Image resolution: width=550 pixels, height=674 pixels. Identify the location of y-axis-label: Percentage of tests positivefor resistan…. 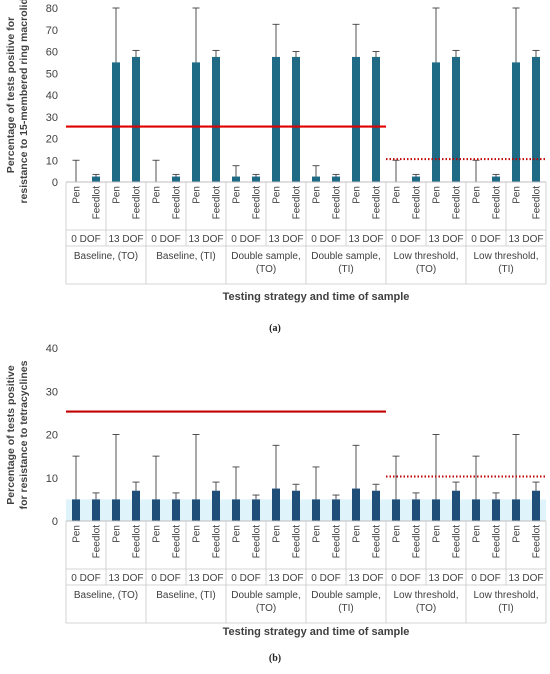
(17, 434).